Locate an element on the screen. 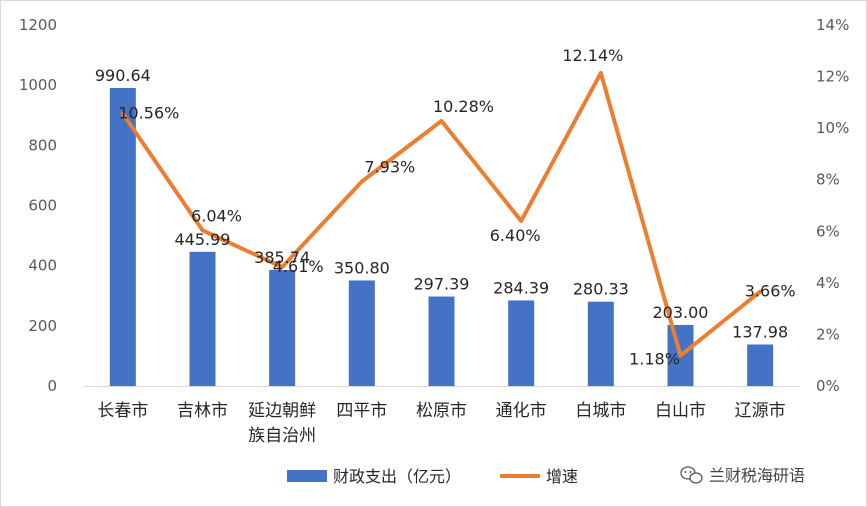 The width and height of the screenshot is (867, 507). y-right-tick-label: 12% is located at coordinates (832, 77).